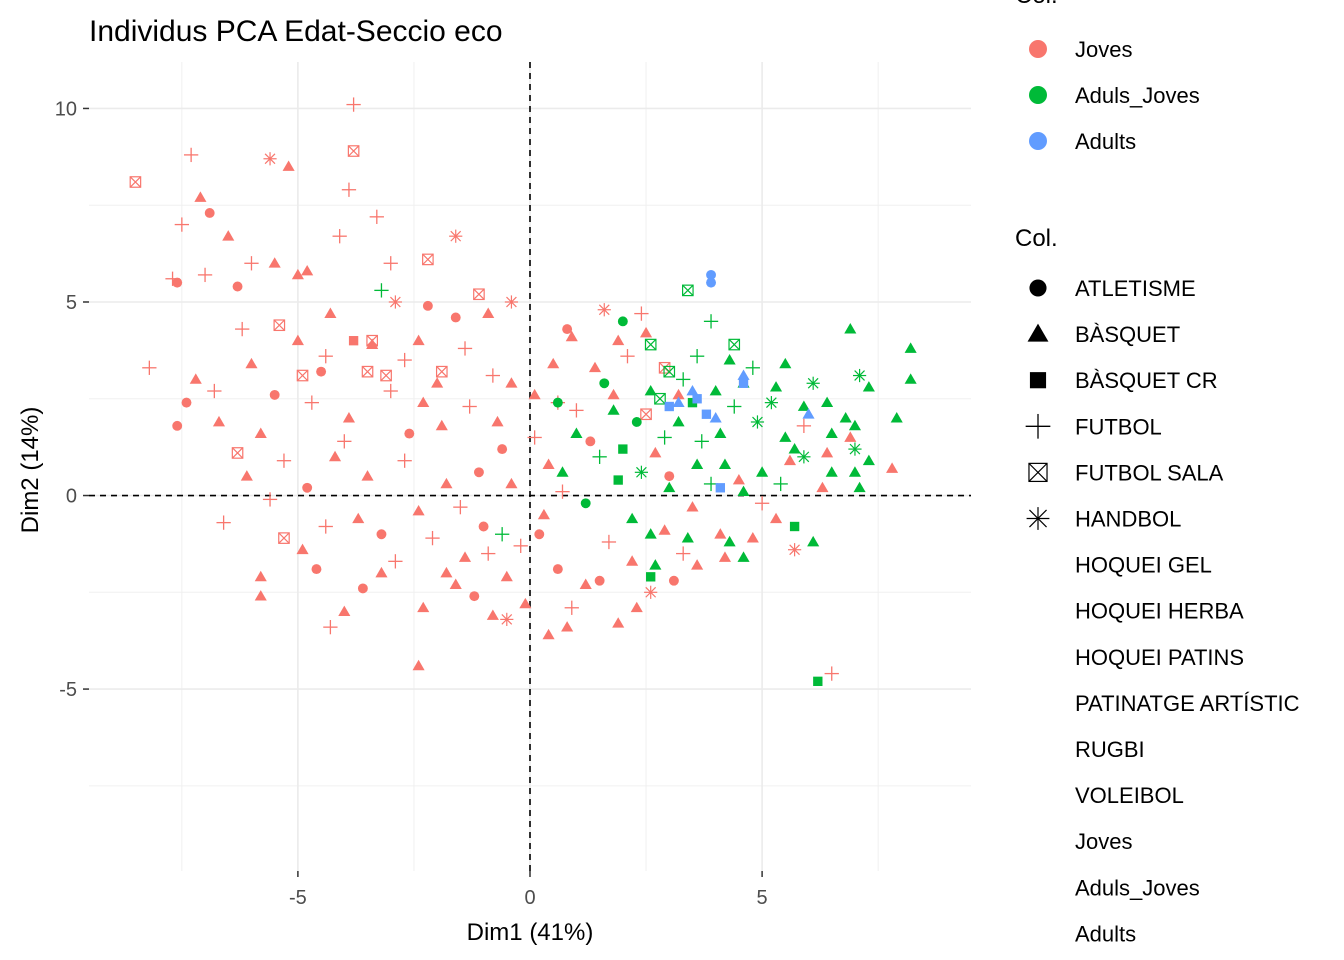 Image resolution: width=1344 pixels, height=960 pixels. What do you see at coordinates (1128, 519) in the screenshot?
I see `legend-shape-label: HANDBOL` at bounding box center [1128, 519].